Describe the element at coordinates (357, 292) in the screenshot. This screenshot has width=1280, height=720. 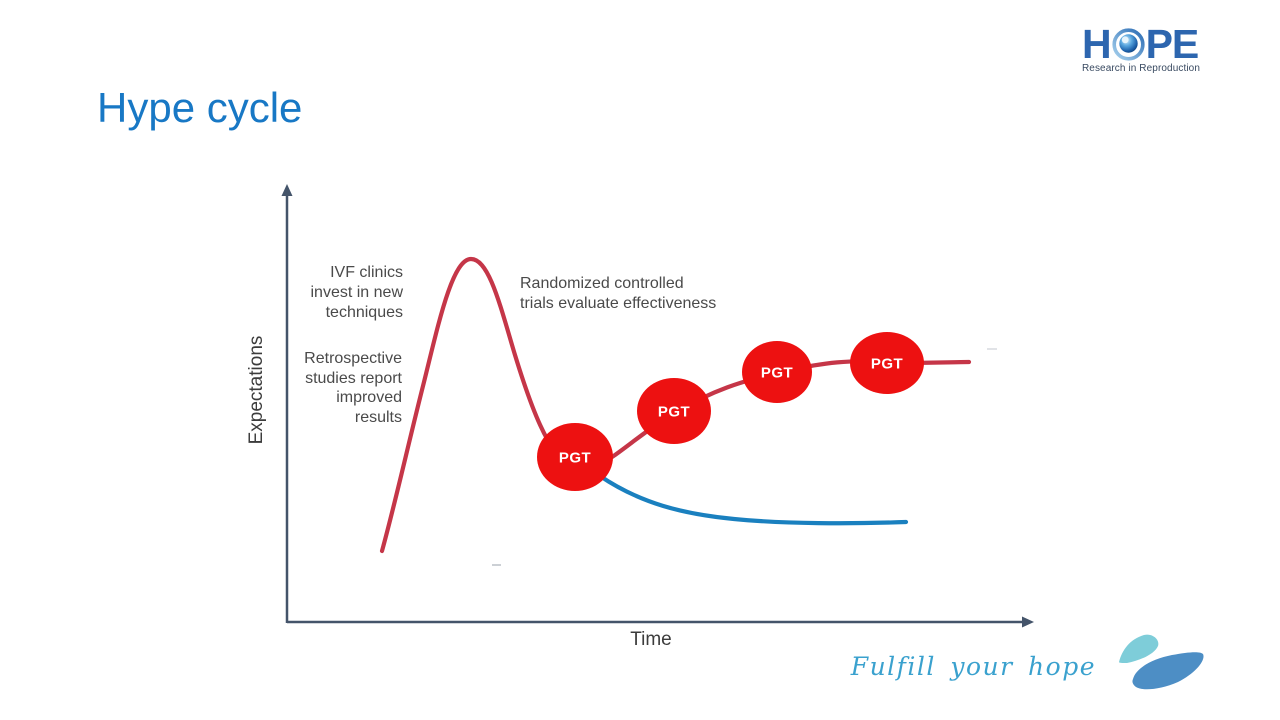
I see `annotation-ivf-clinics: IVF clinics invest in new techniques` at that location.